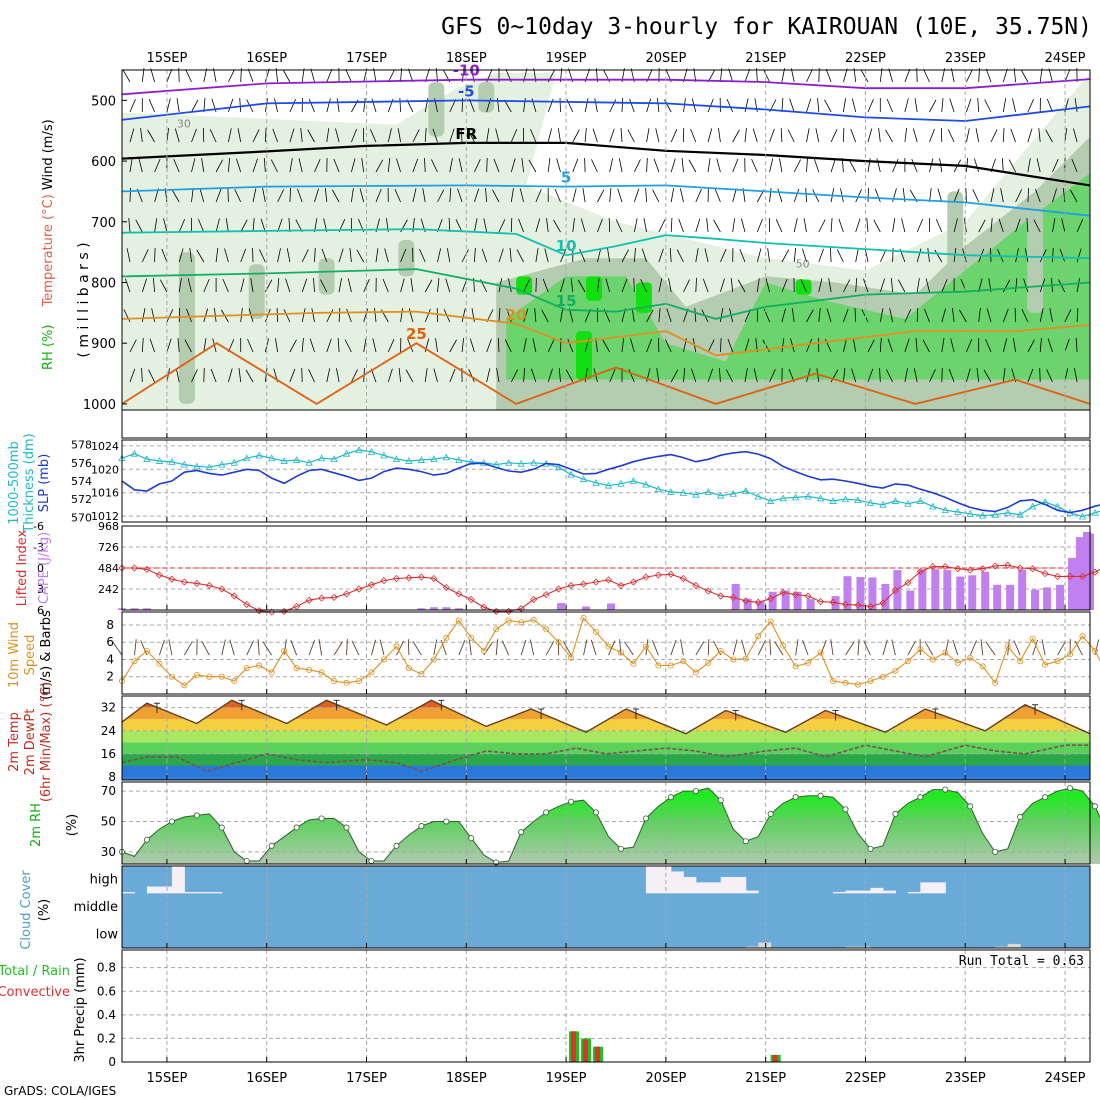  Describe the element at coordinates (103, 344) in the screenshot. I see `pressure-tick-label: 900` at that location.